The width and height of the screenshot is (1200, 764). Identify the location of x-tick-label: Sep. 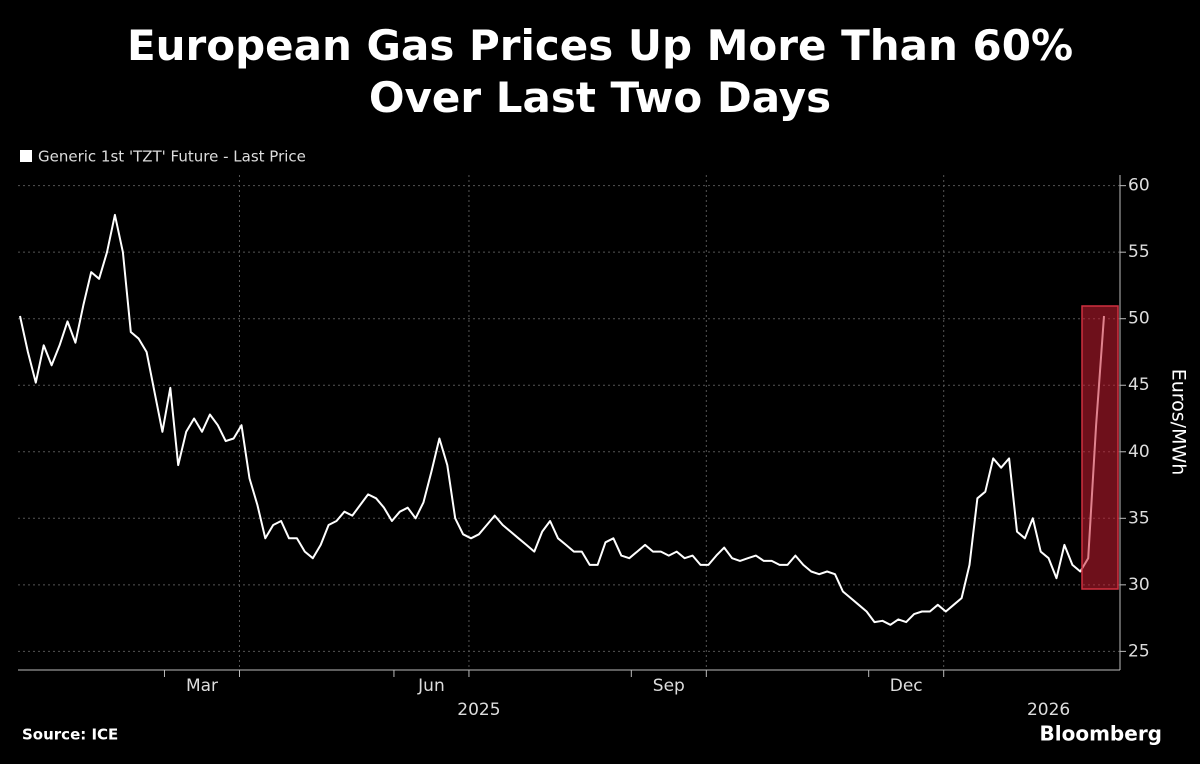
(669, 686).